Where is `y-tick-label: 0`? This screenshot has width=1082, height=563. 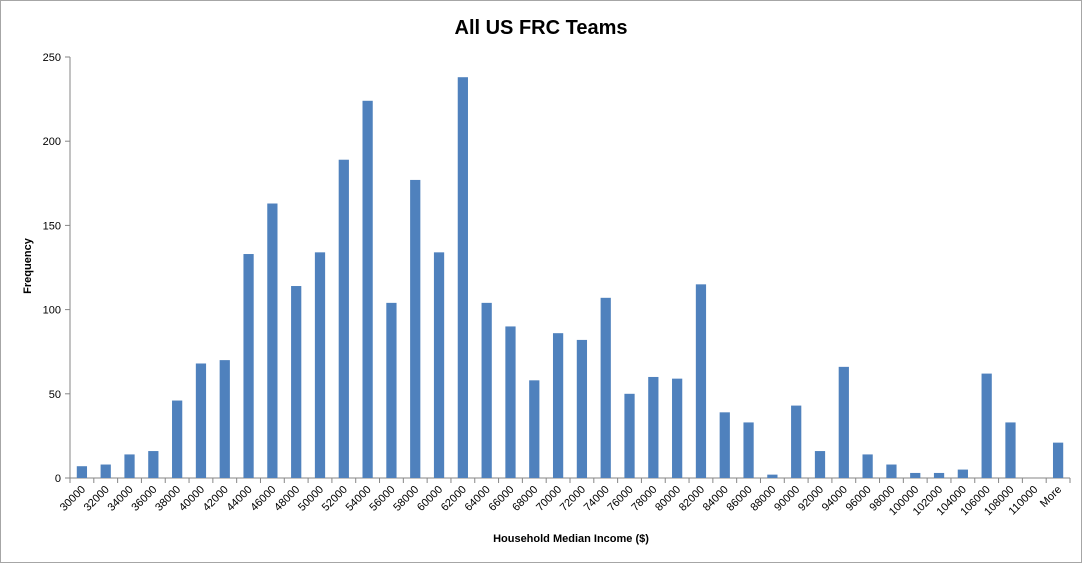
y-tick-label: 0 is located at coordinates (58, 479).